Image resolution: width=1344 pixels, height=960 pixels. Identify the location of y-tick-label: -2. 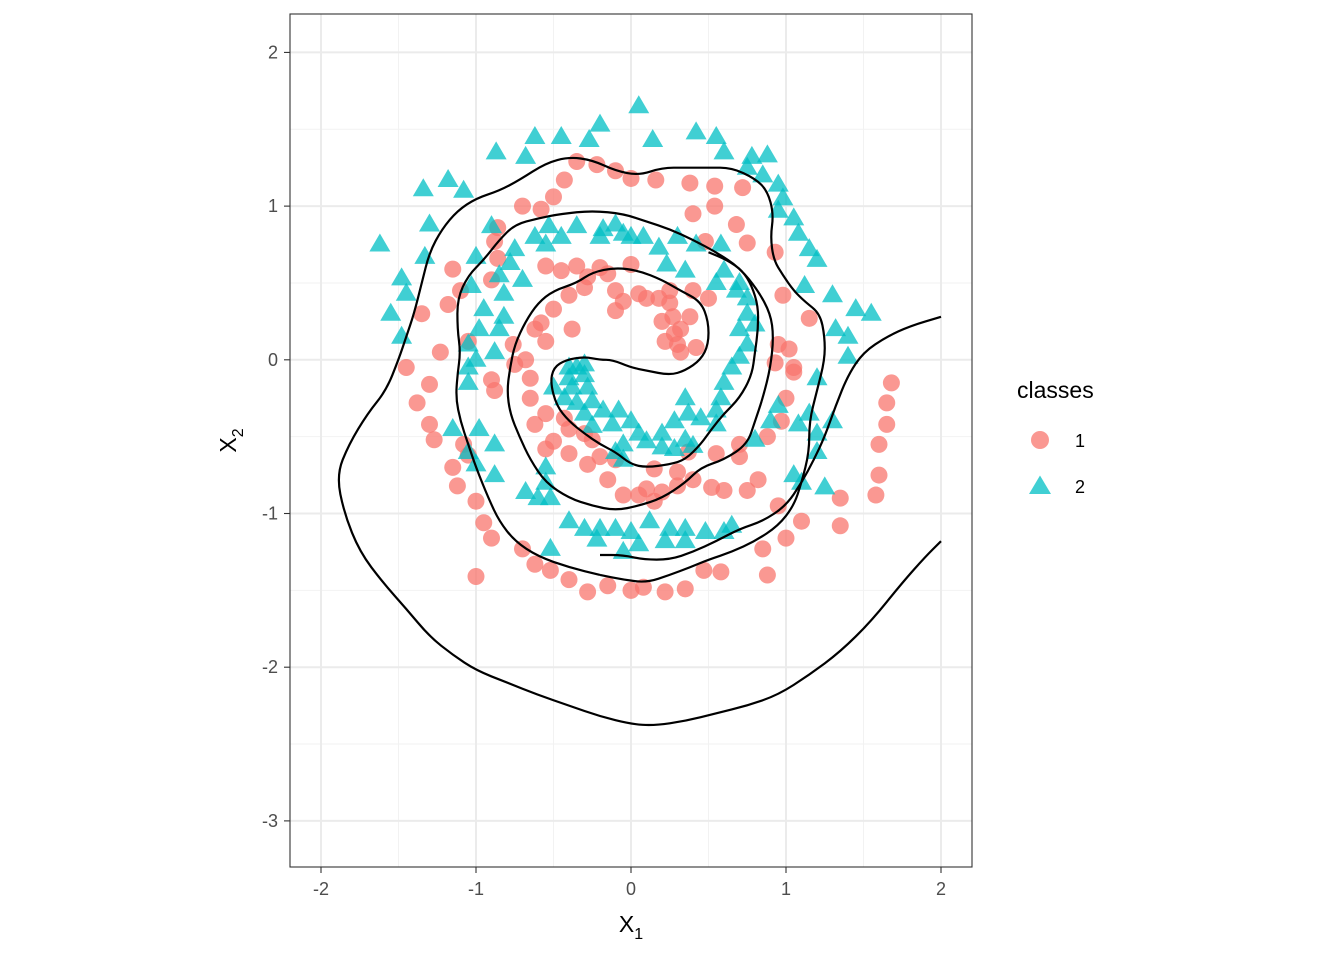
(270, 667).